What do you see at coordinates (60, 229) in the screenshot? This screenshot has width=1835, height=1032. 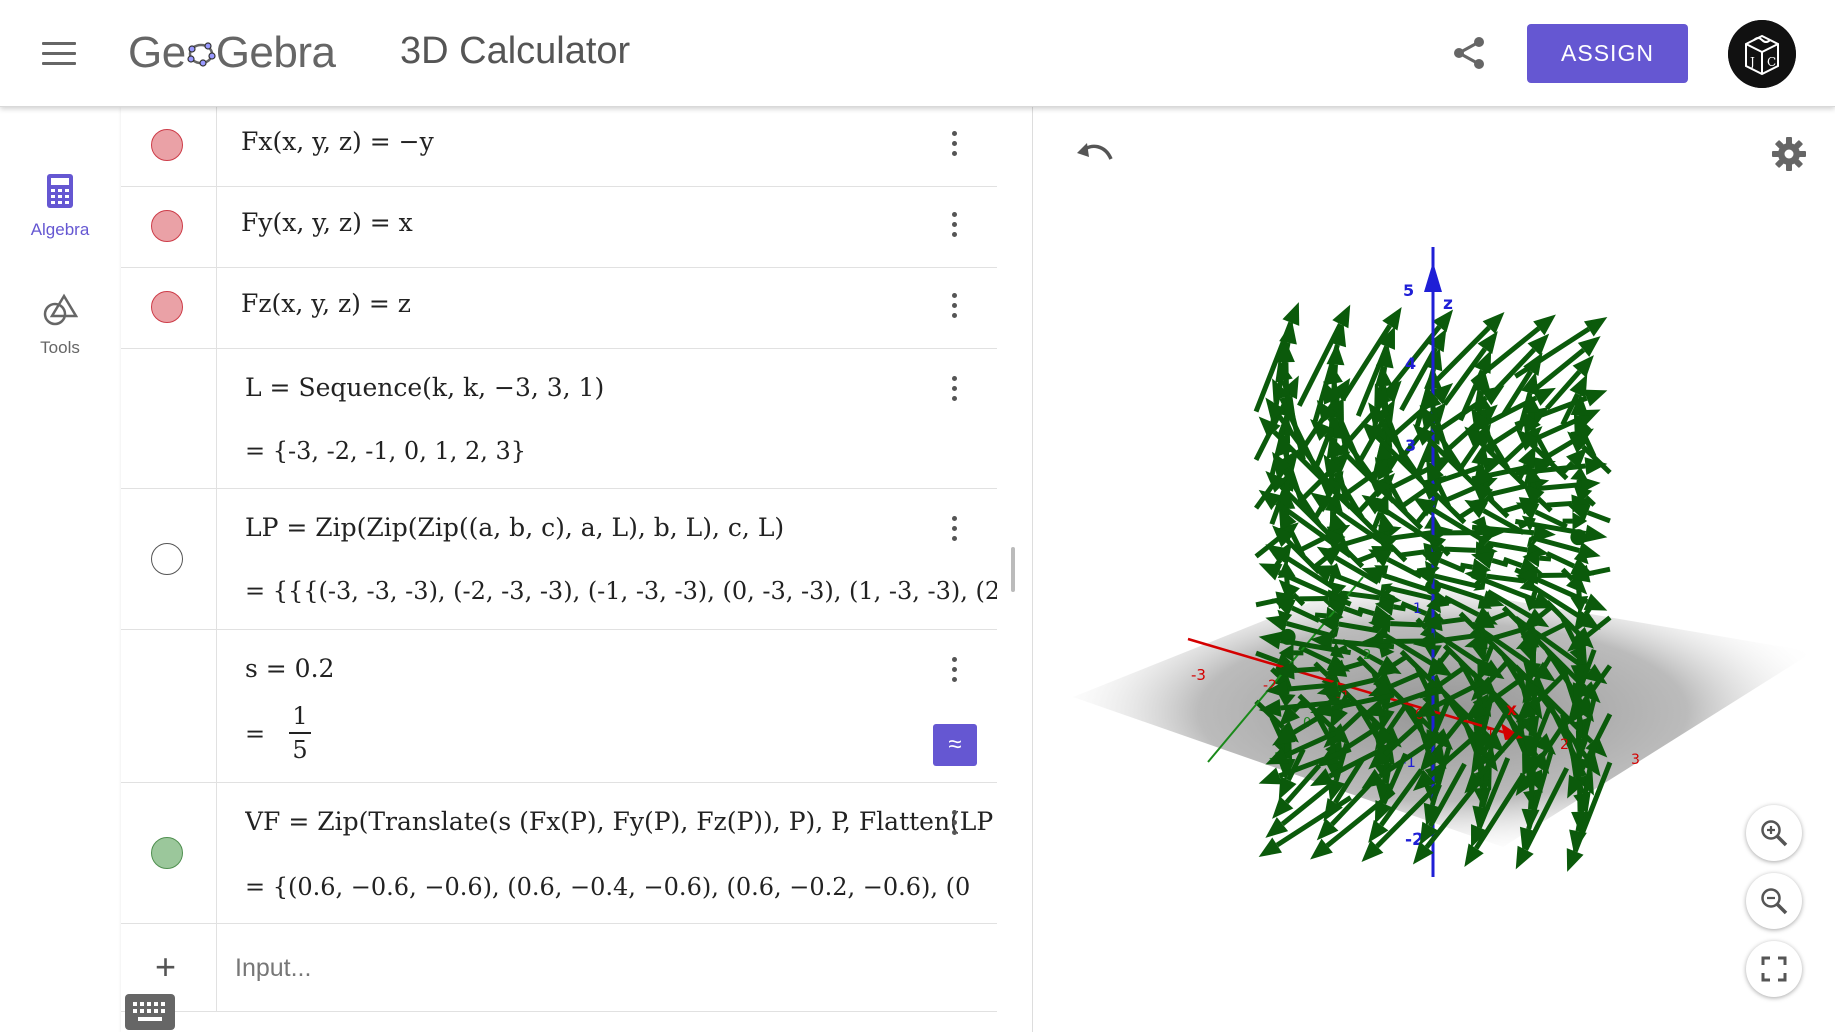 I see `rail-label-algebra: Algebra` at bounding box center [60, 229].